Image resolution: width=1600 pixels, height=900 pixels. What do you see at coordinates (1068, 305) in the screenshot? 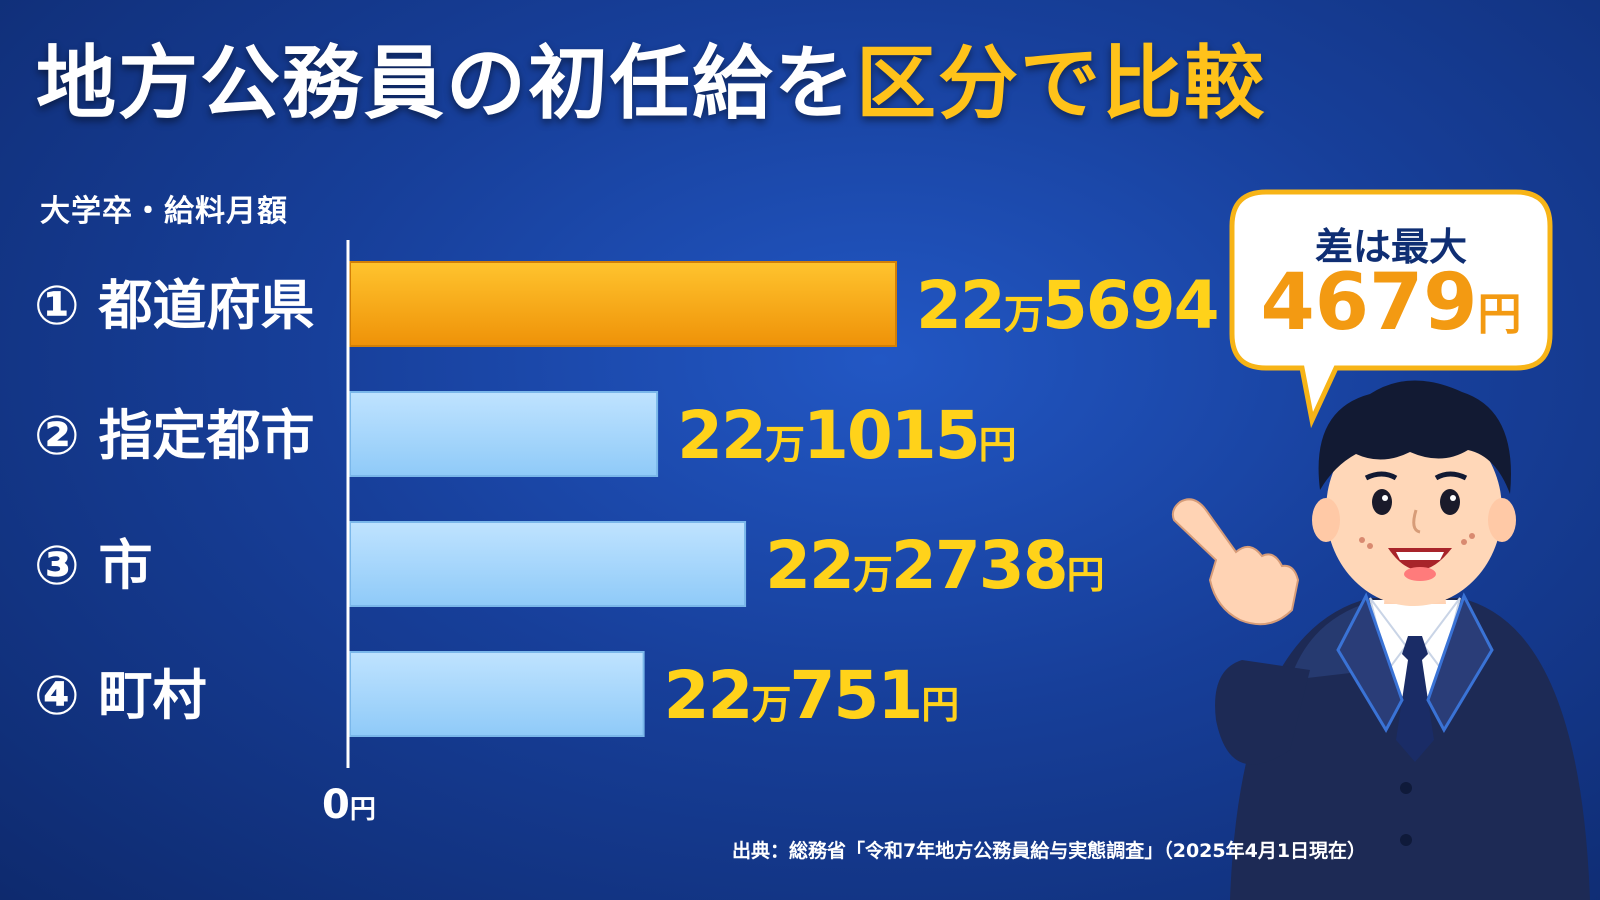
I see `value-label: 22万5694円` at bounding box center [1068, 305].